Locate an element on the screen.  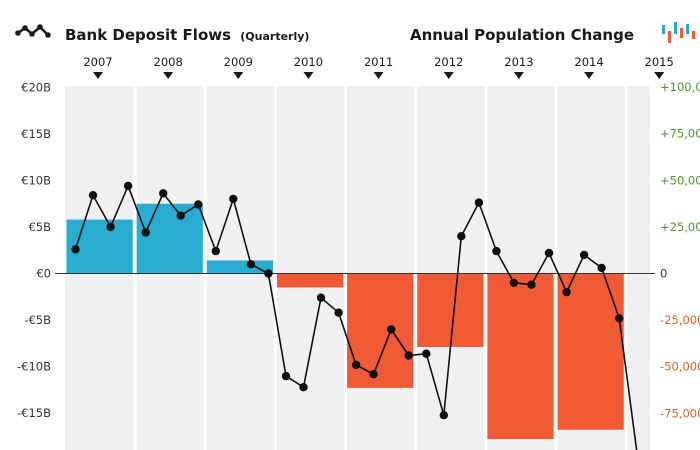
year-label: 2014 is located at coordinates (588, 62).